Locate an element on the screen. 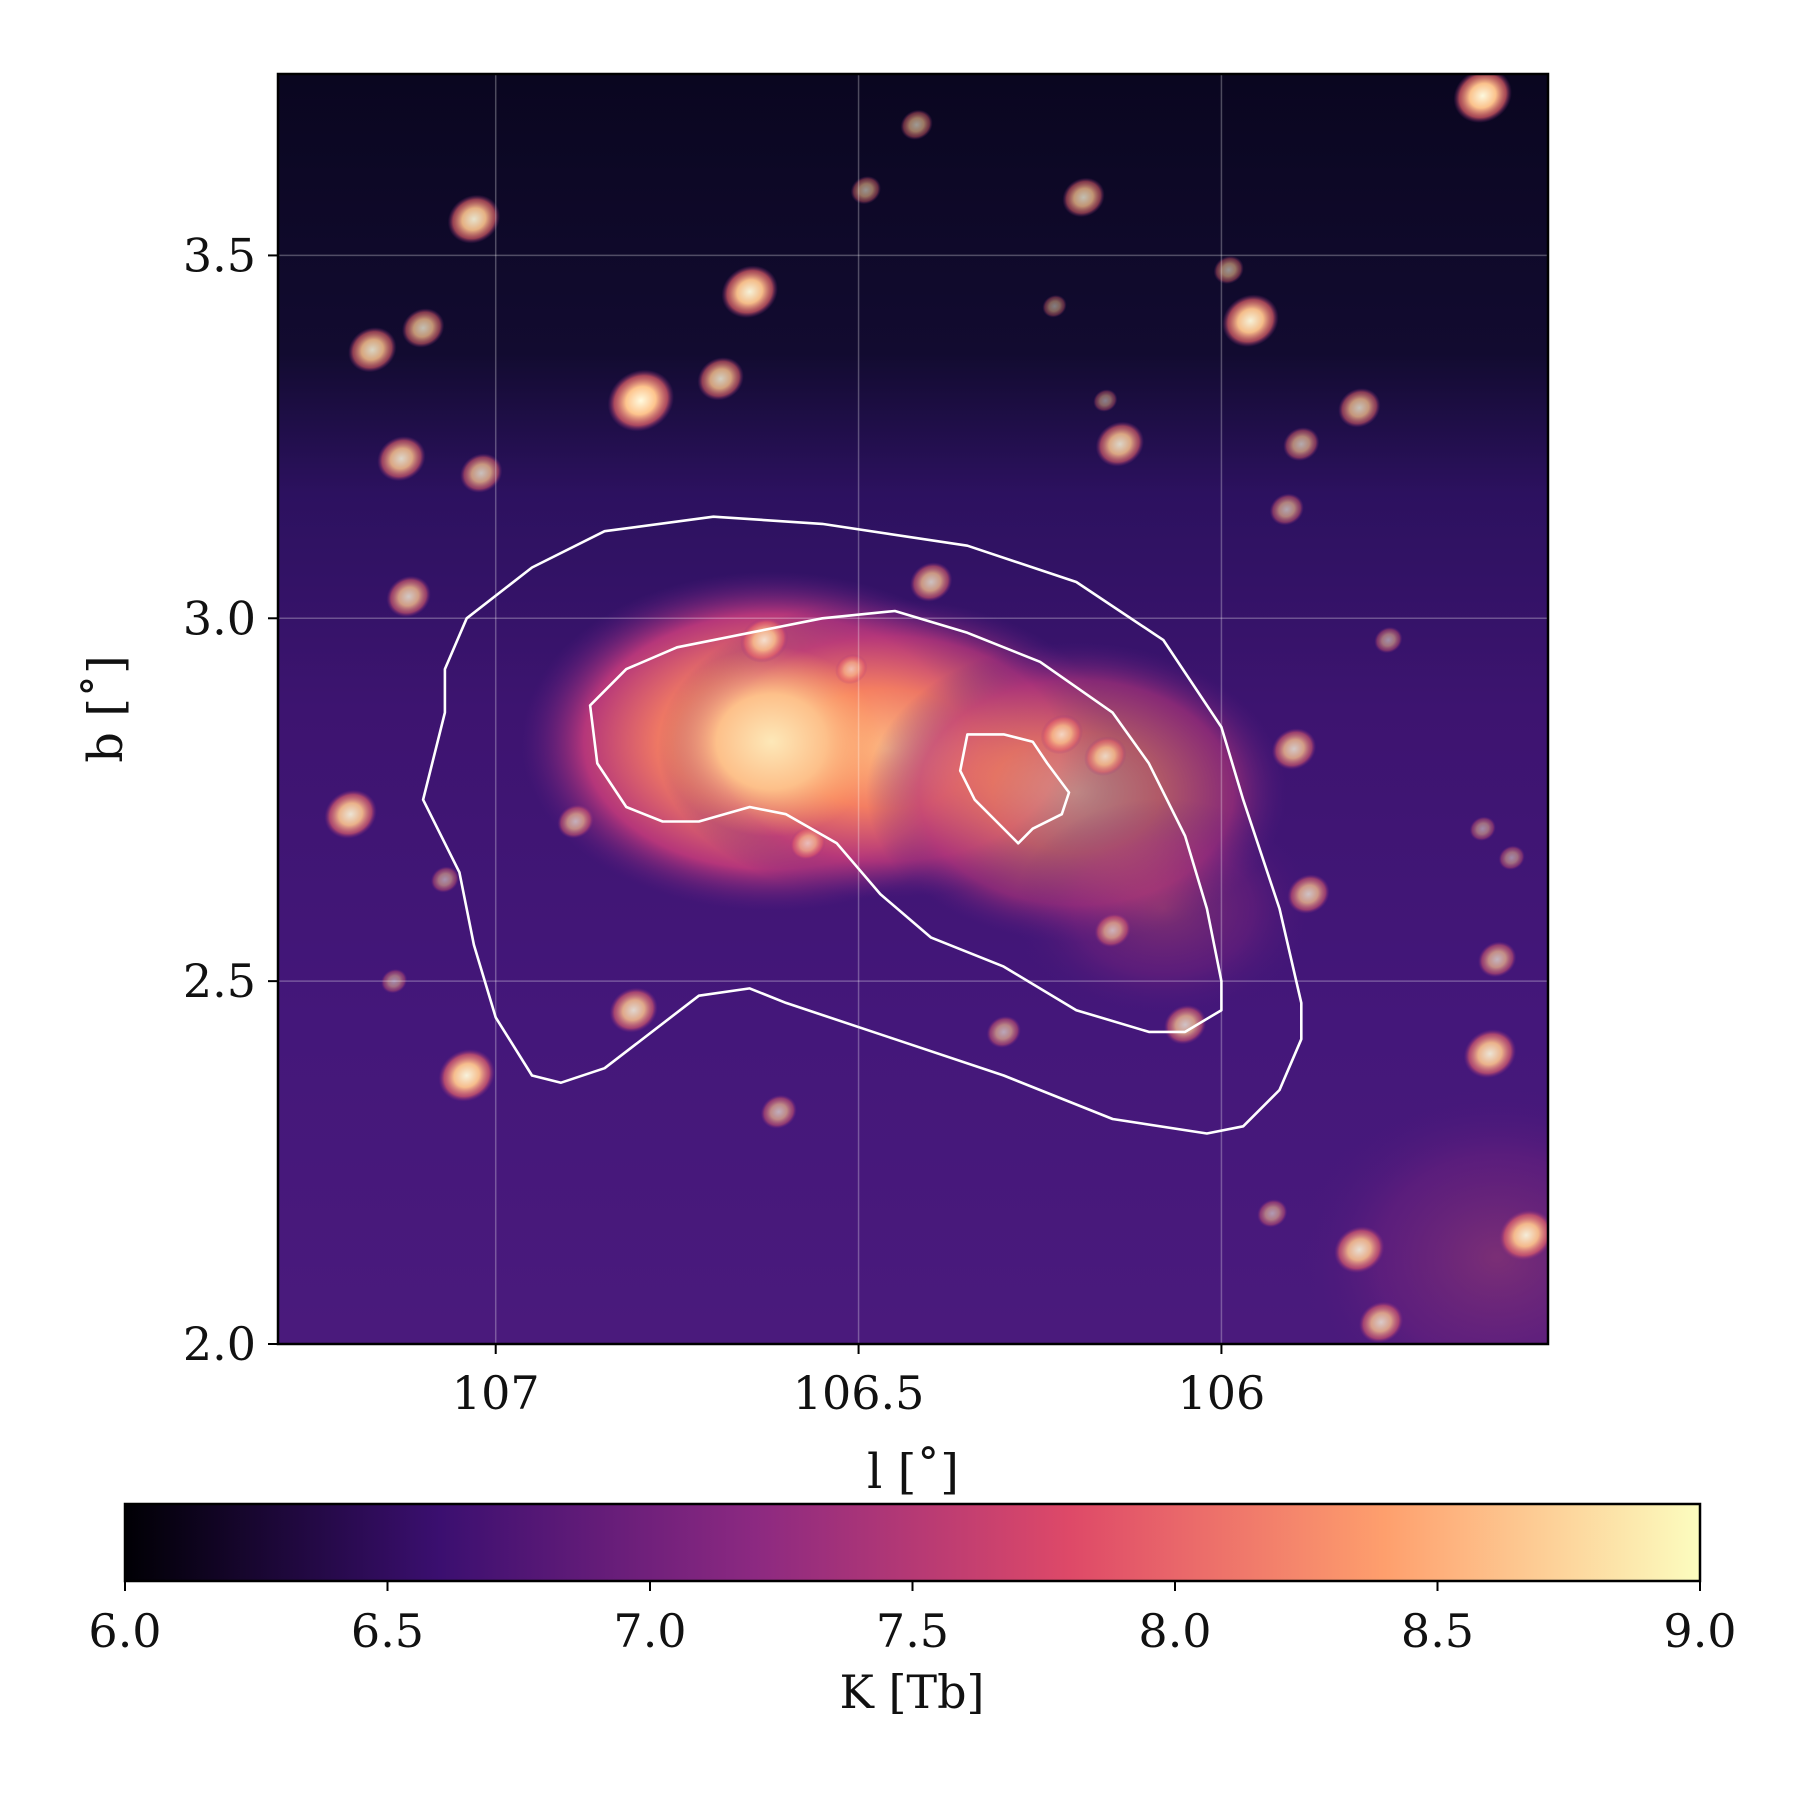 This screenshot has height=1800, width=1800. y-axis-ticks: 2.0 2.5 3.0 3.5 is located at coordinates (230, 799).